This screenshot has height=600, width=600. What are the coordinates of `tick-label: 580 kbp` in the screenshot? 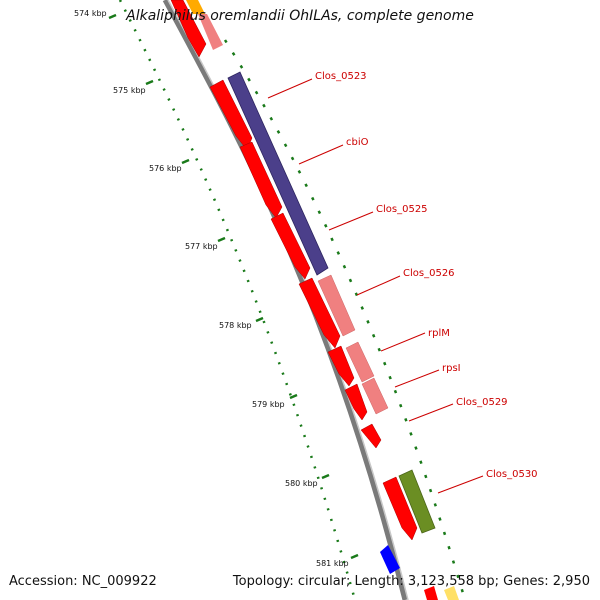 It's located at (301, 483).